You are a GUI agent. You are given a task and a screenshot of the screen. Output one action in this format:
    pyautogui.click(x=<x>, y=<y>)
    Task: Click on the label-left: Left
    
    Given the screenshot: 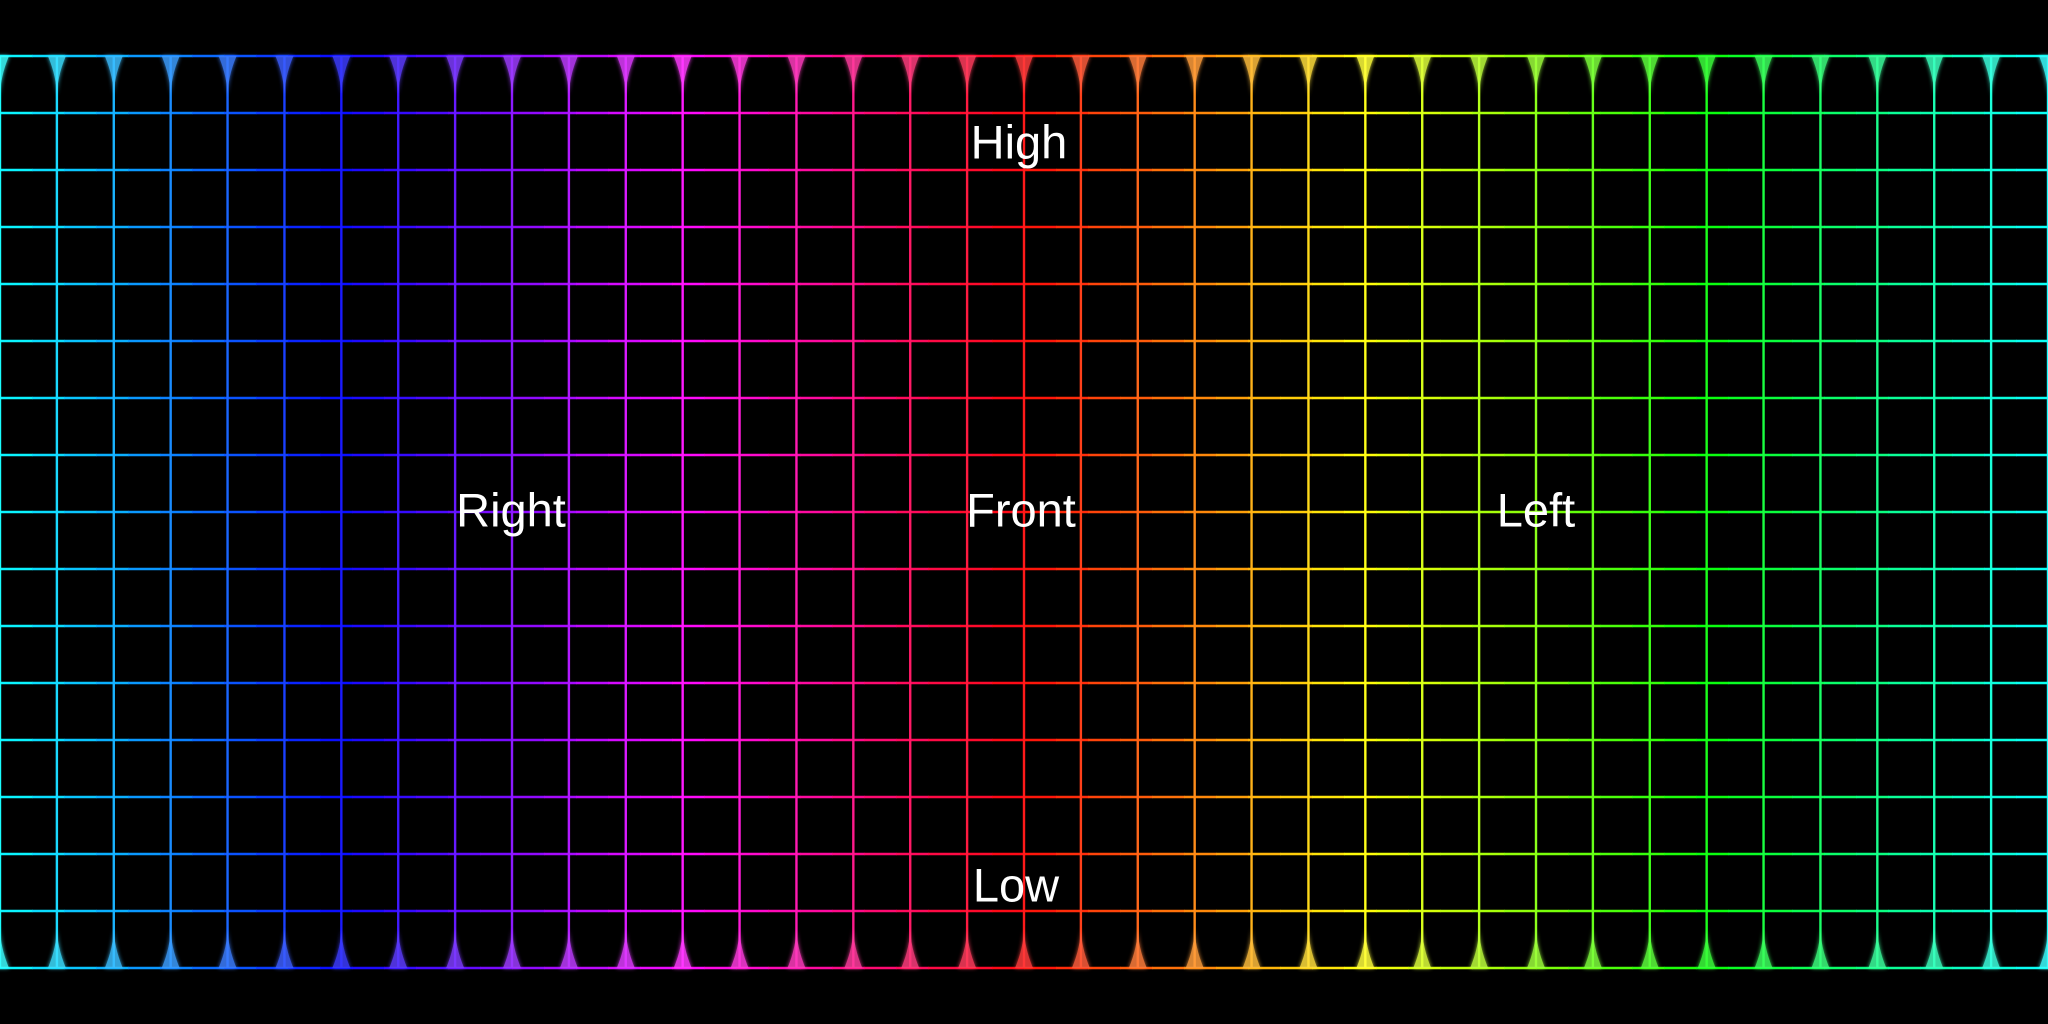 What is the action you would take?
    pyautogui.click(x=1536, y=510)
    